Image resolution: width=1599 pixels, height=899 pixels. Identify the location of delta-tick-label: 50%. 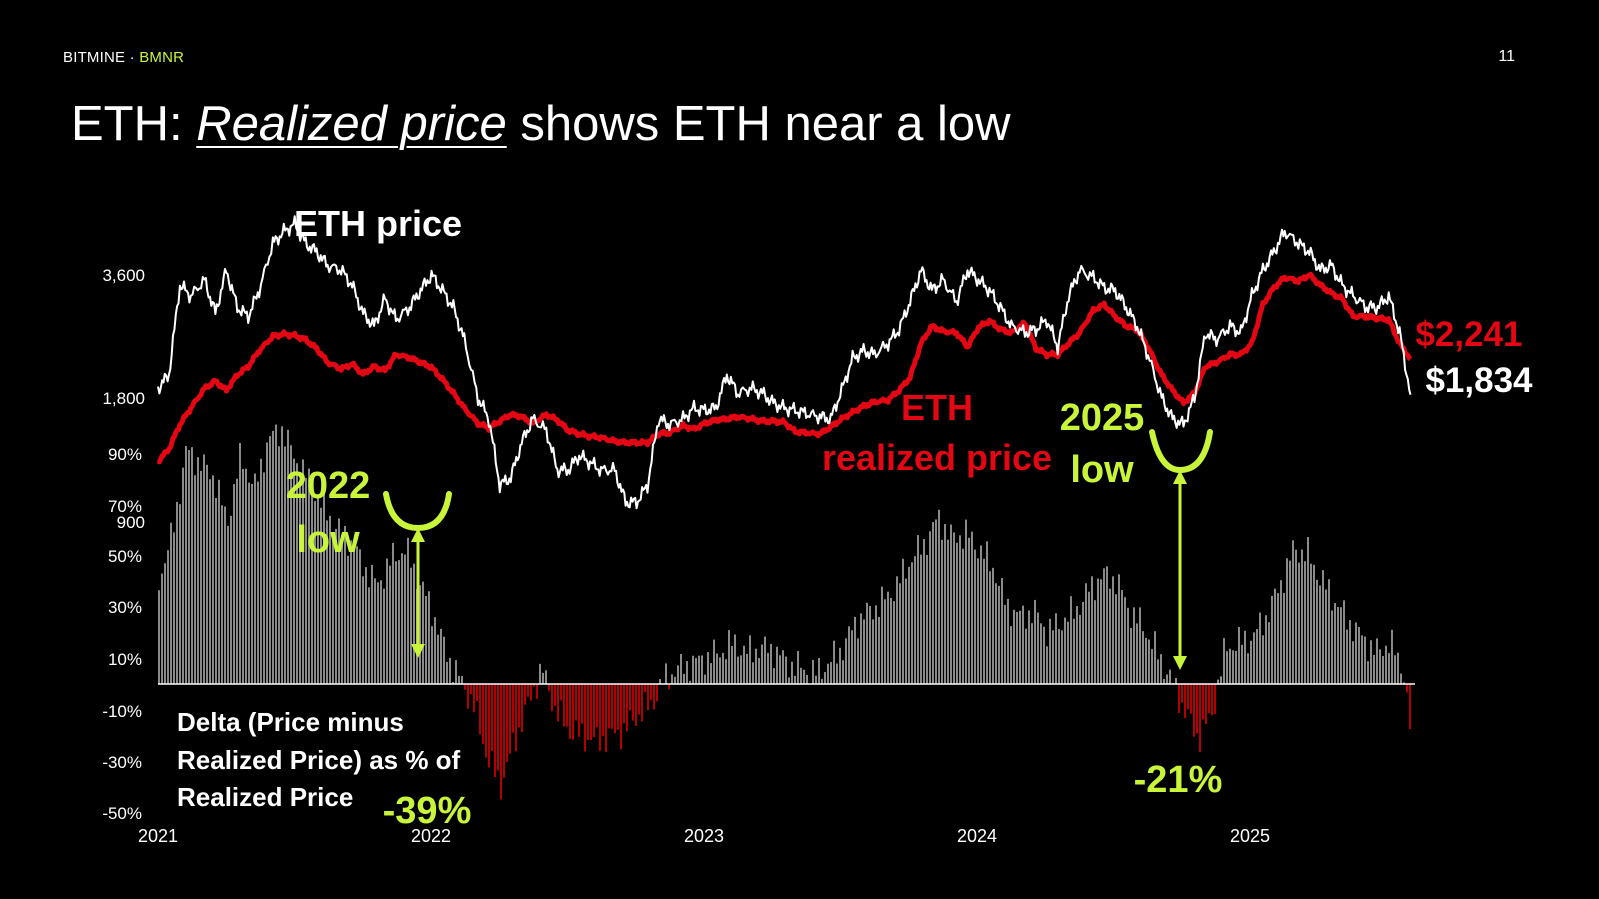
(125, 556).